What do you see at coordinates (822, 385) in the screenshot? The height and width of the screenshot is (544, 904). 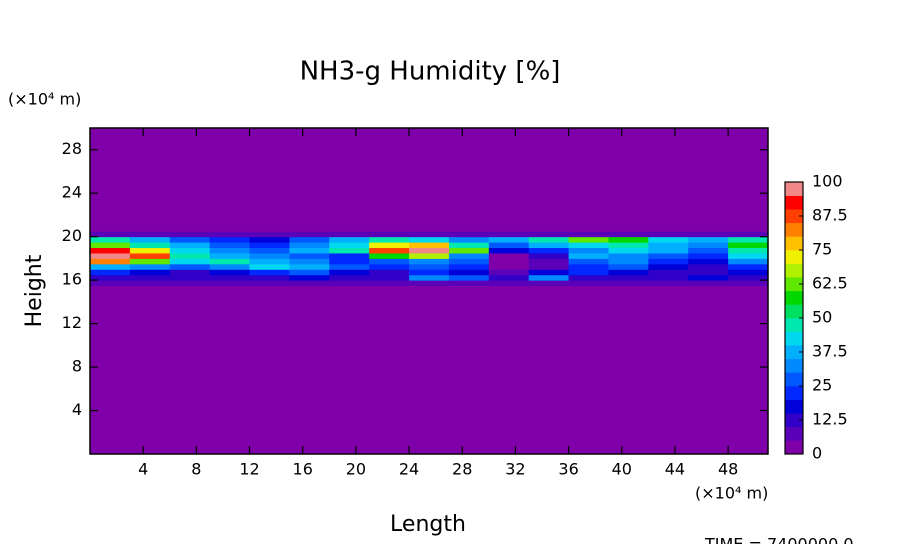 I see `colorbar-tick-label: 25` at bounding box center [822, 385].